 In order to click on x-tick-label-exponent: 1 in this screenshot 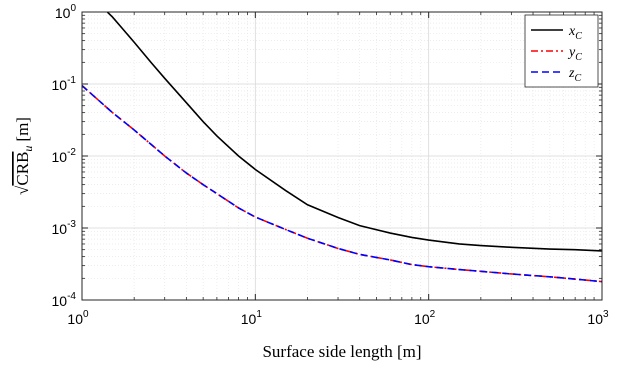, I will do `click(259, 314)`.